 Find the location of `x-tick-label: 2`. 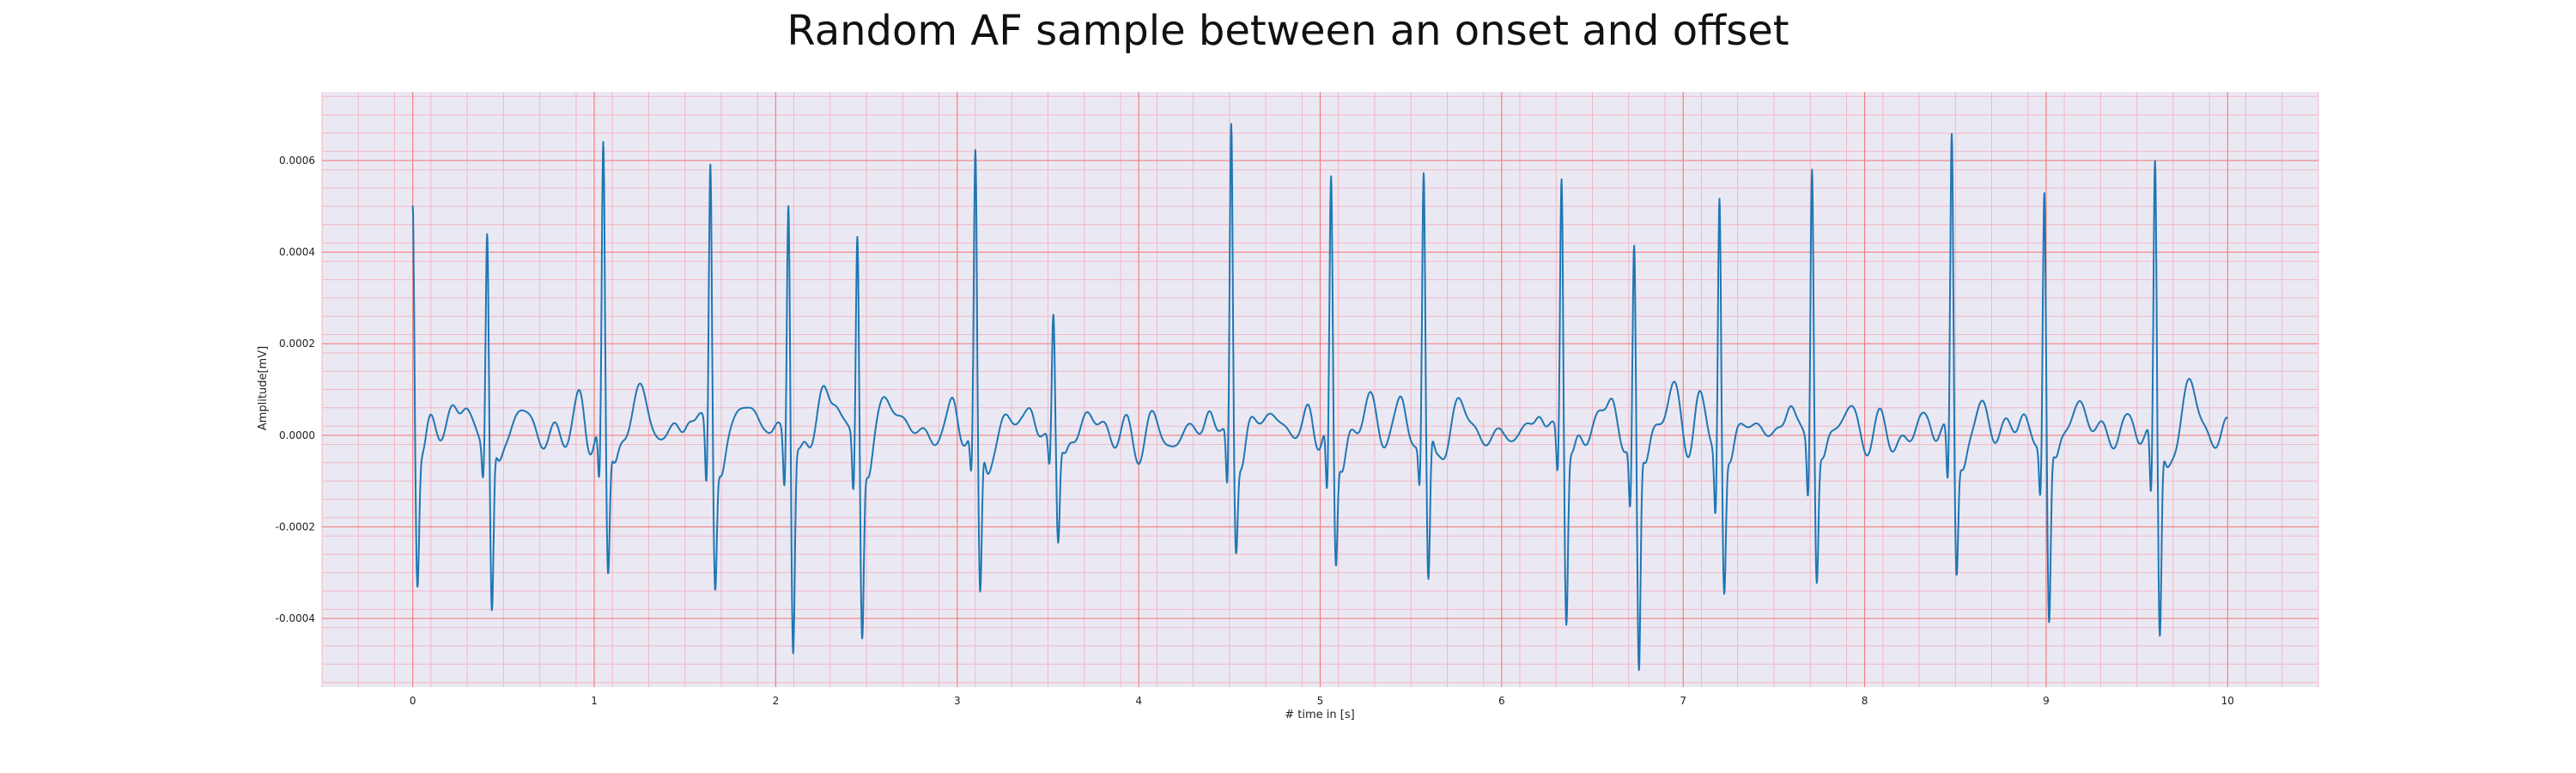

x-tick-label: 2 is located at coordinates (777, 701).